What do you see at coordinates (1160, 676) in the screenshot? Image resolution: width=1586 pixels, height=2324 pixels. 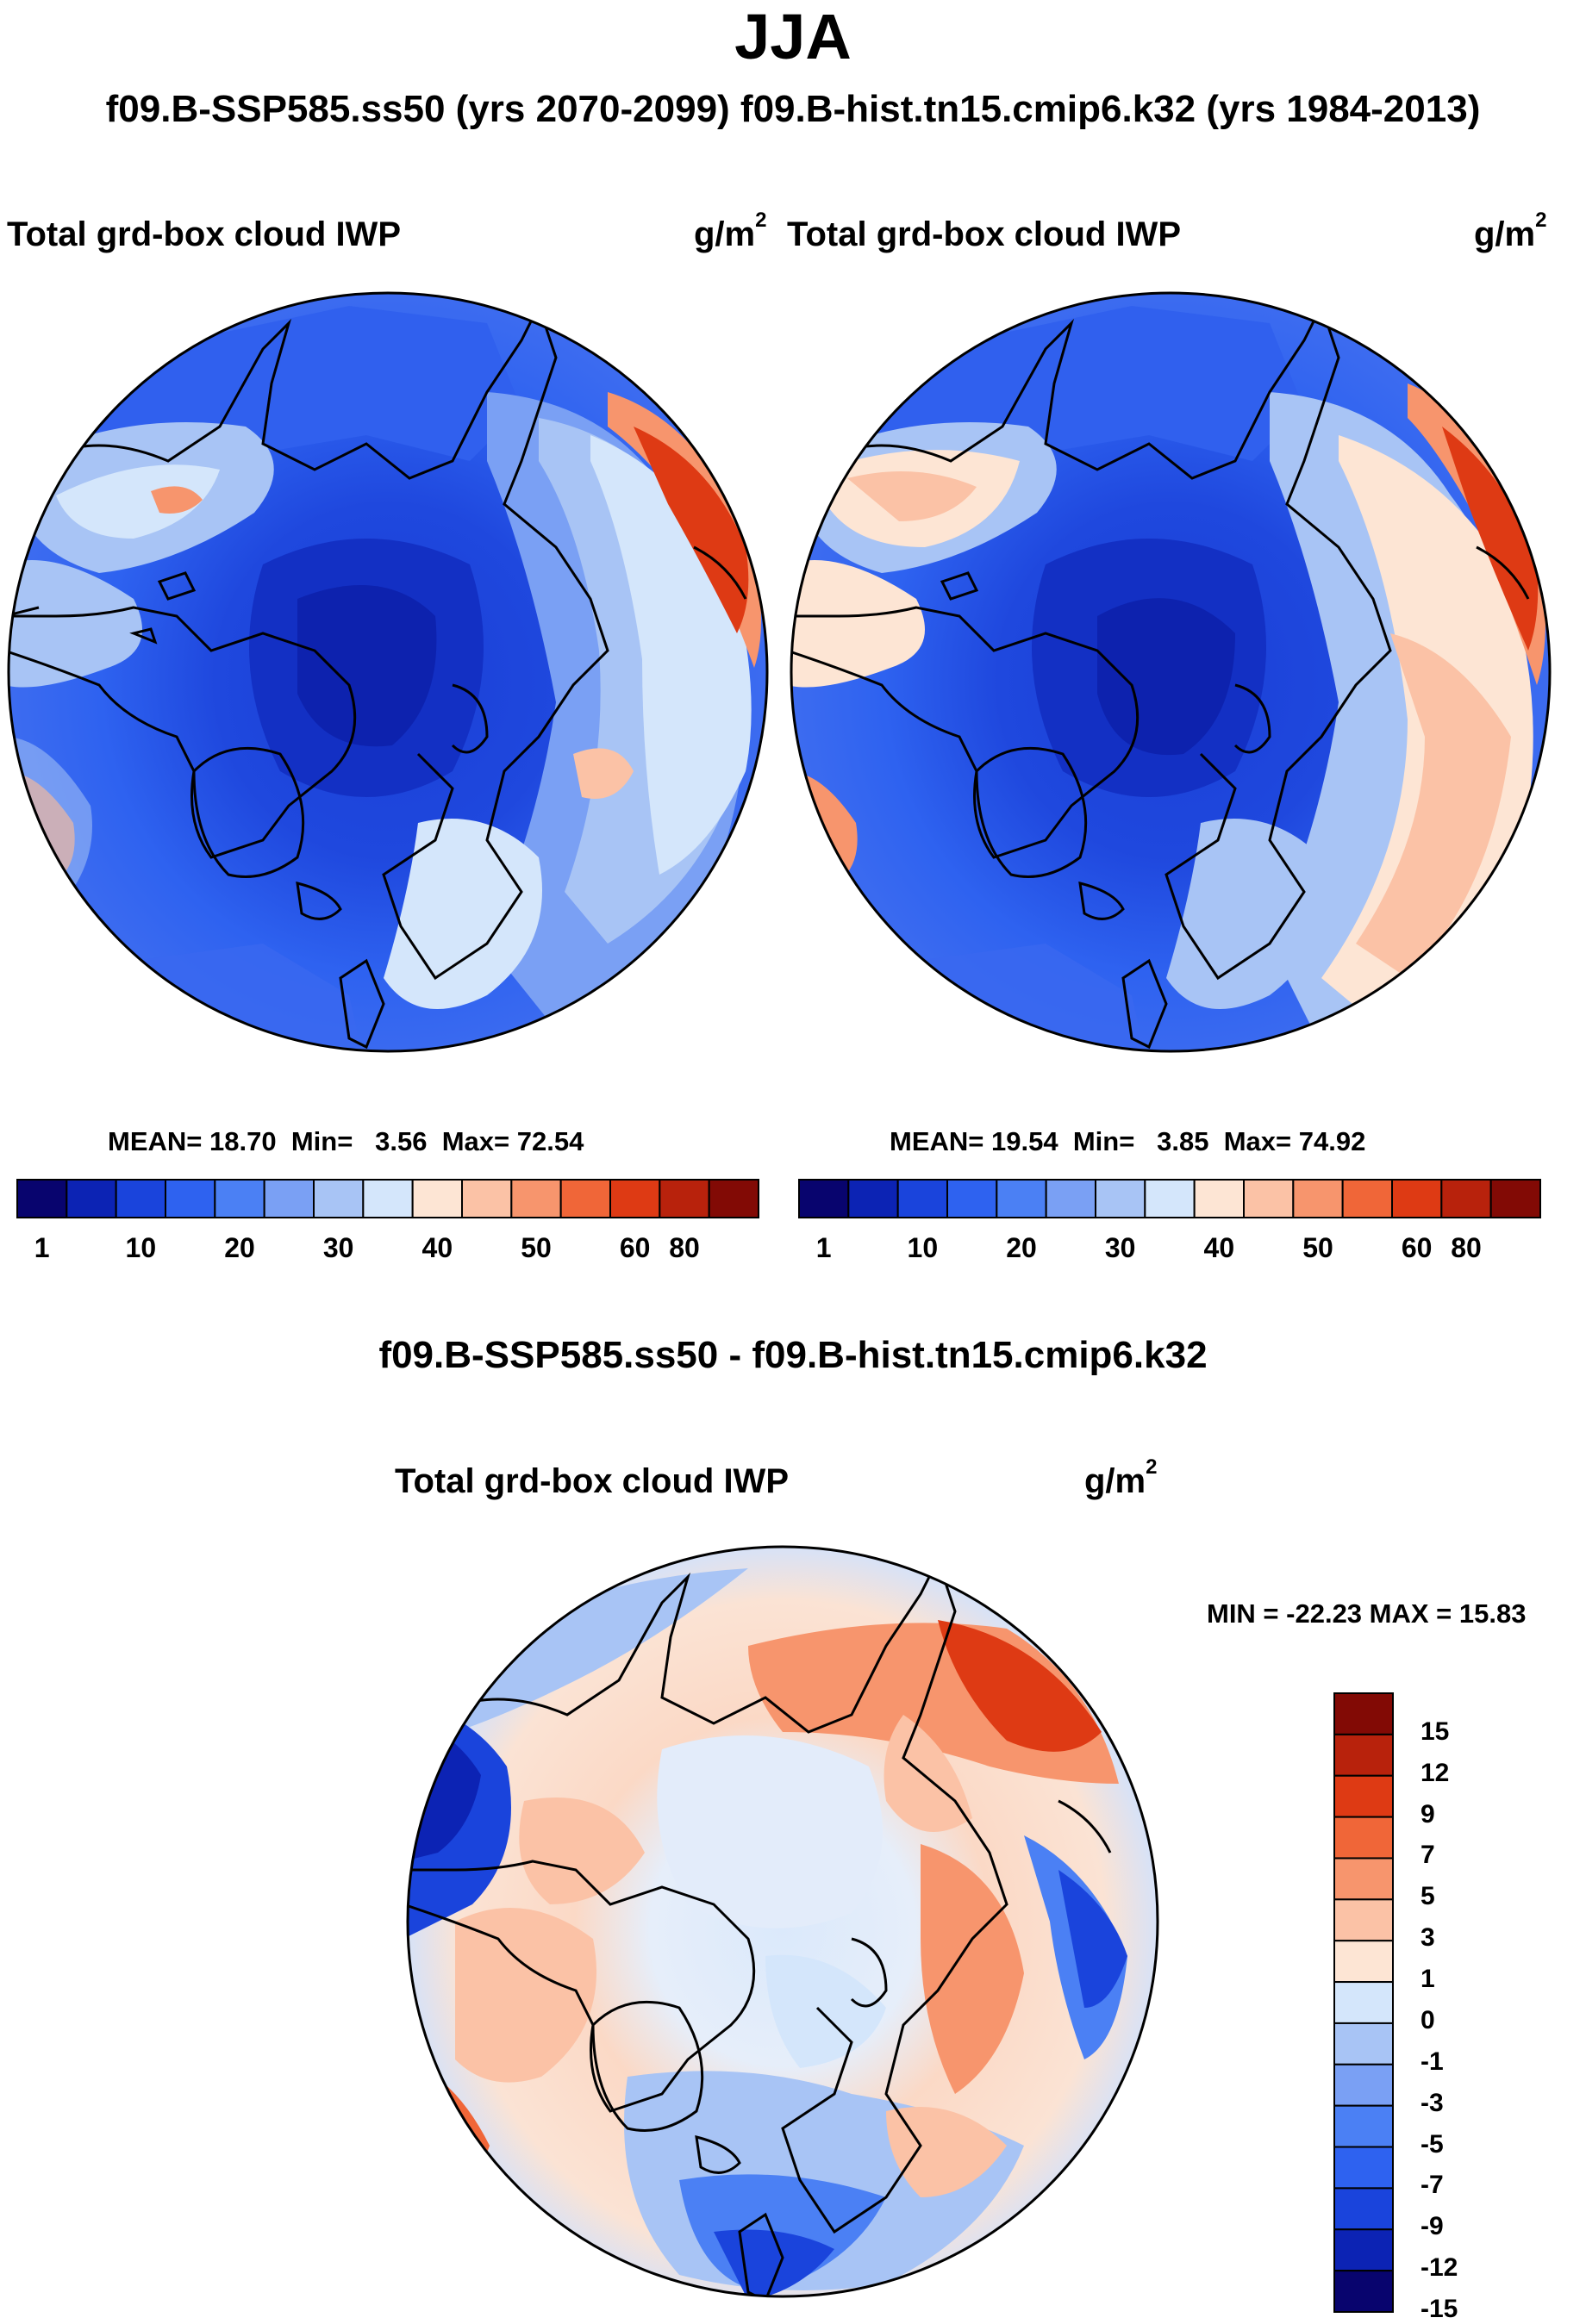 I see `panel2-coastlines` at bounding box center [1160, 676].